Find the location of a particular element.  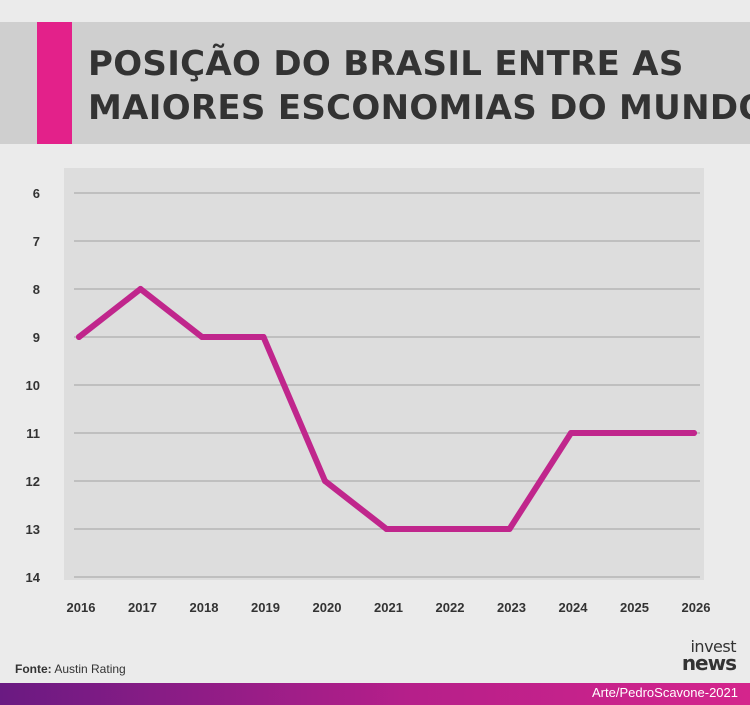

x-tick-label-2020: 2020 is located at coordinates (327, 607).